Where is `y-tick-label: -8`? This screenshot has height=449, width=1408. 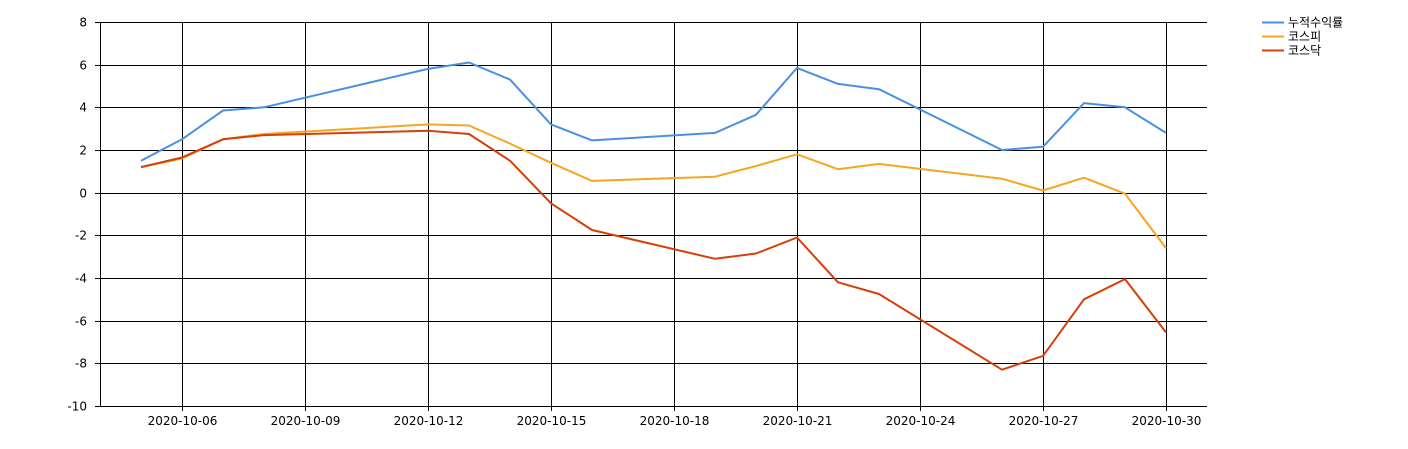 y-tick-label: -8 is located at coordinates (81, 364).